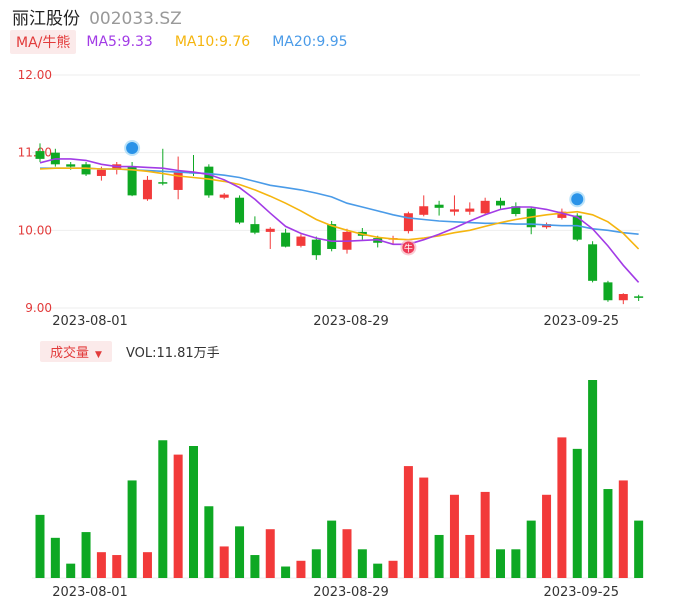  What do you see at coordinates (310, 42) in the screenshot?
I see `ma20-label: MA20:9.95` at bounding box center [310, 42].